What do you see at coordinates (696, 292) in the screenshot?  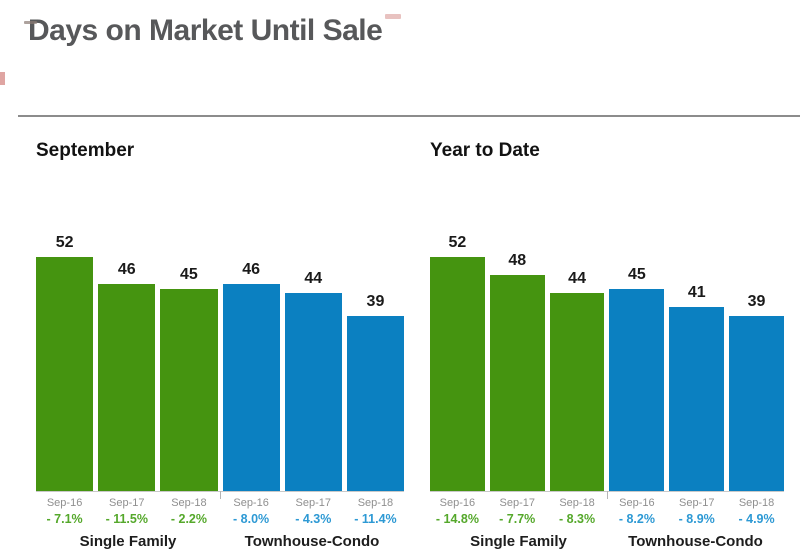 I see `bar-value-label: 41` at bounding box center [696, 292].